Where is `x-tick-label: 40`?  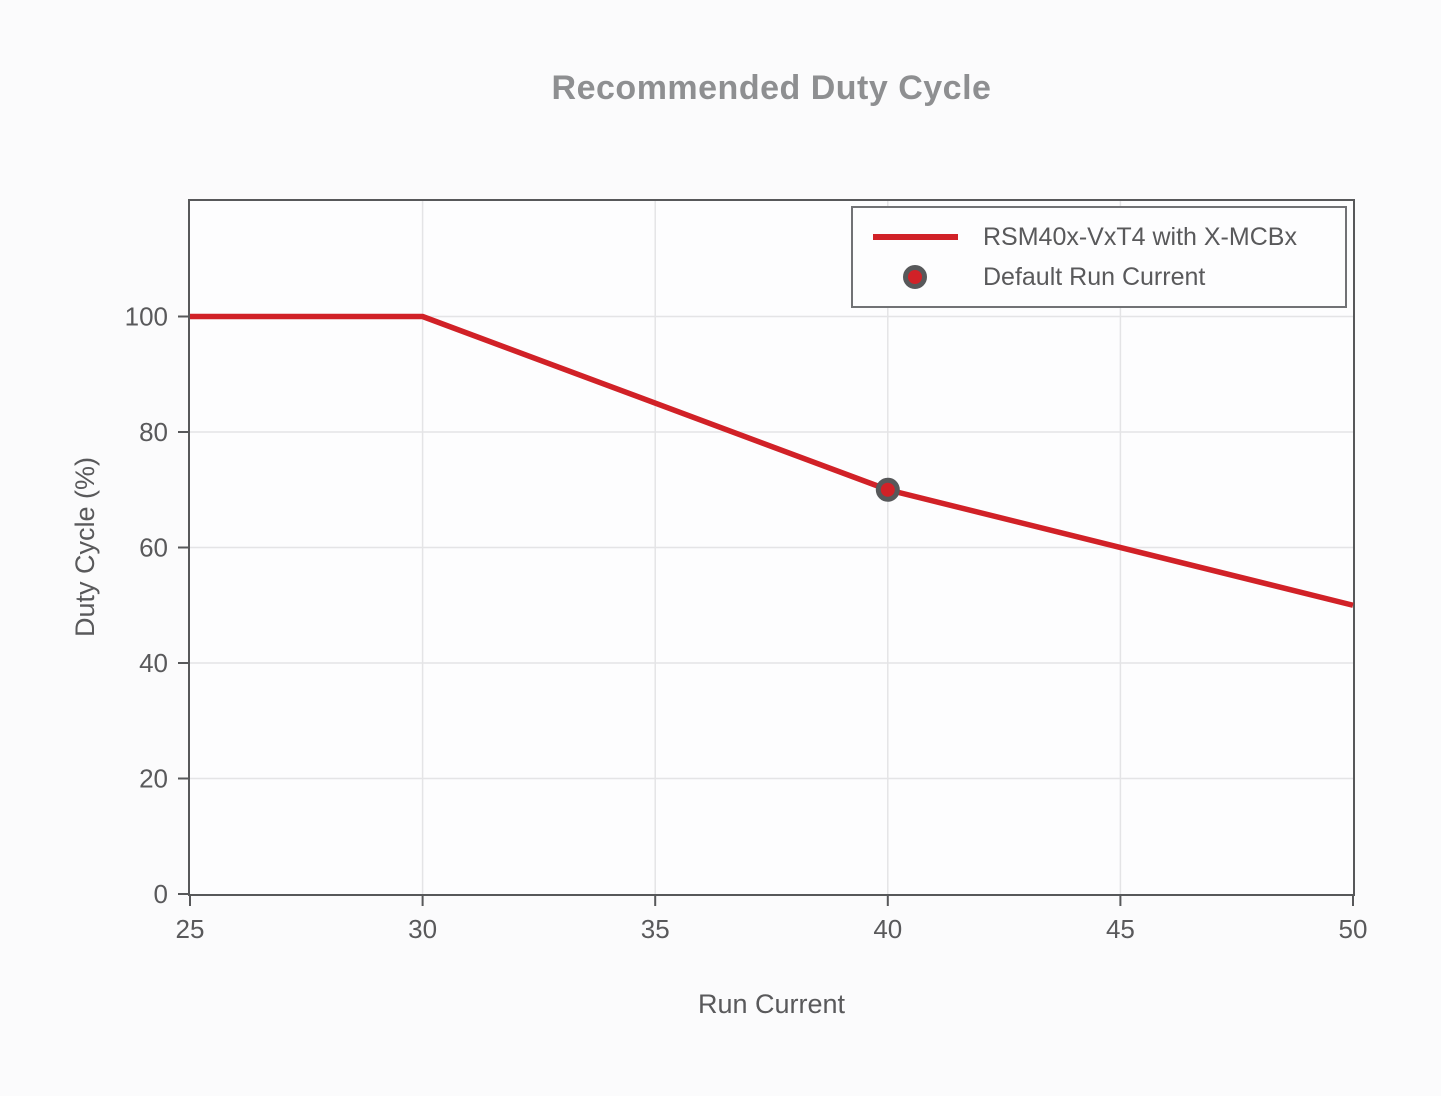
x-tick-label: 40 is located at coordinates (887, 929).